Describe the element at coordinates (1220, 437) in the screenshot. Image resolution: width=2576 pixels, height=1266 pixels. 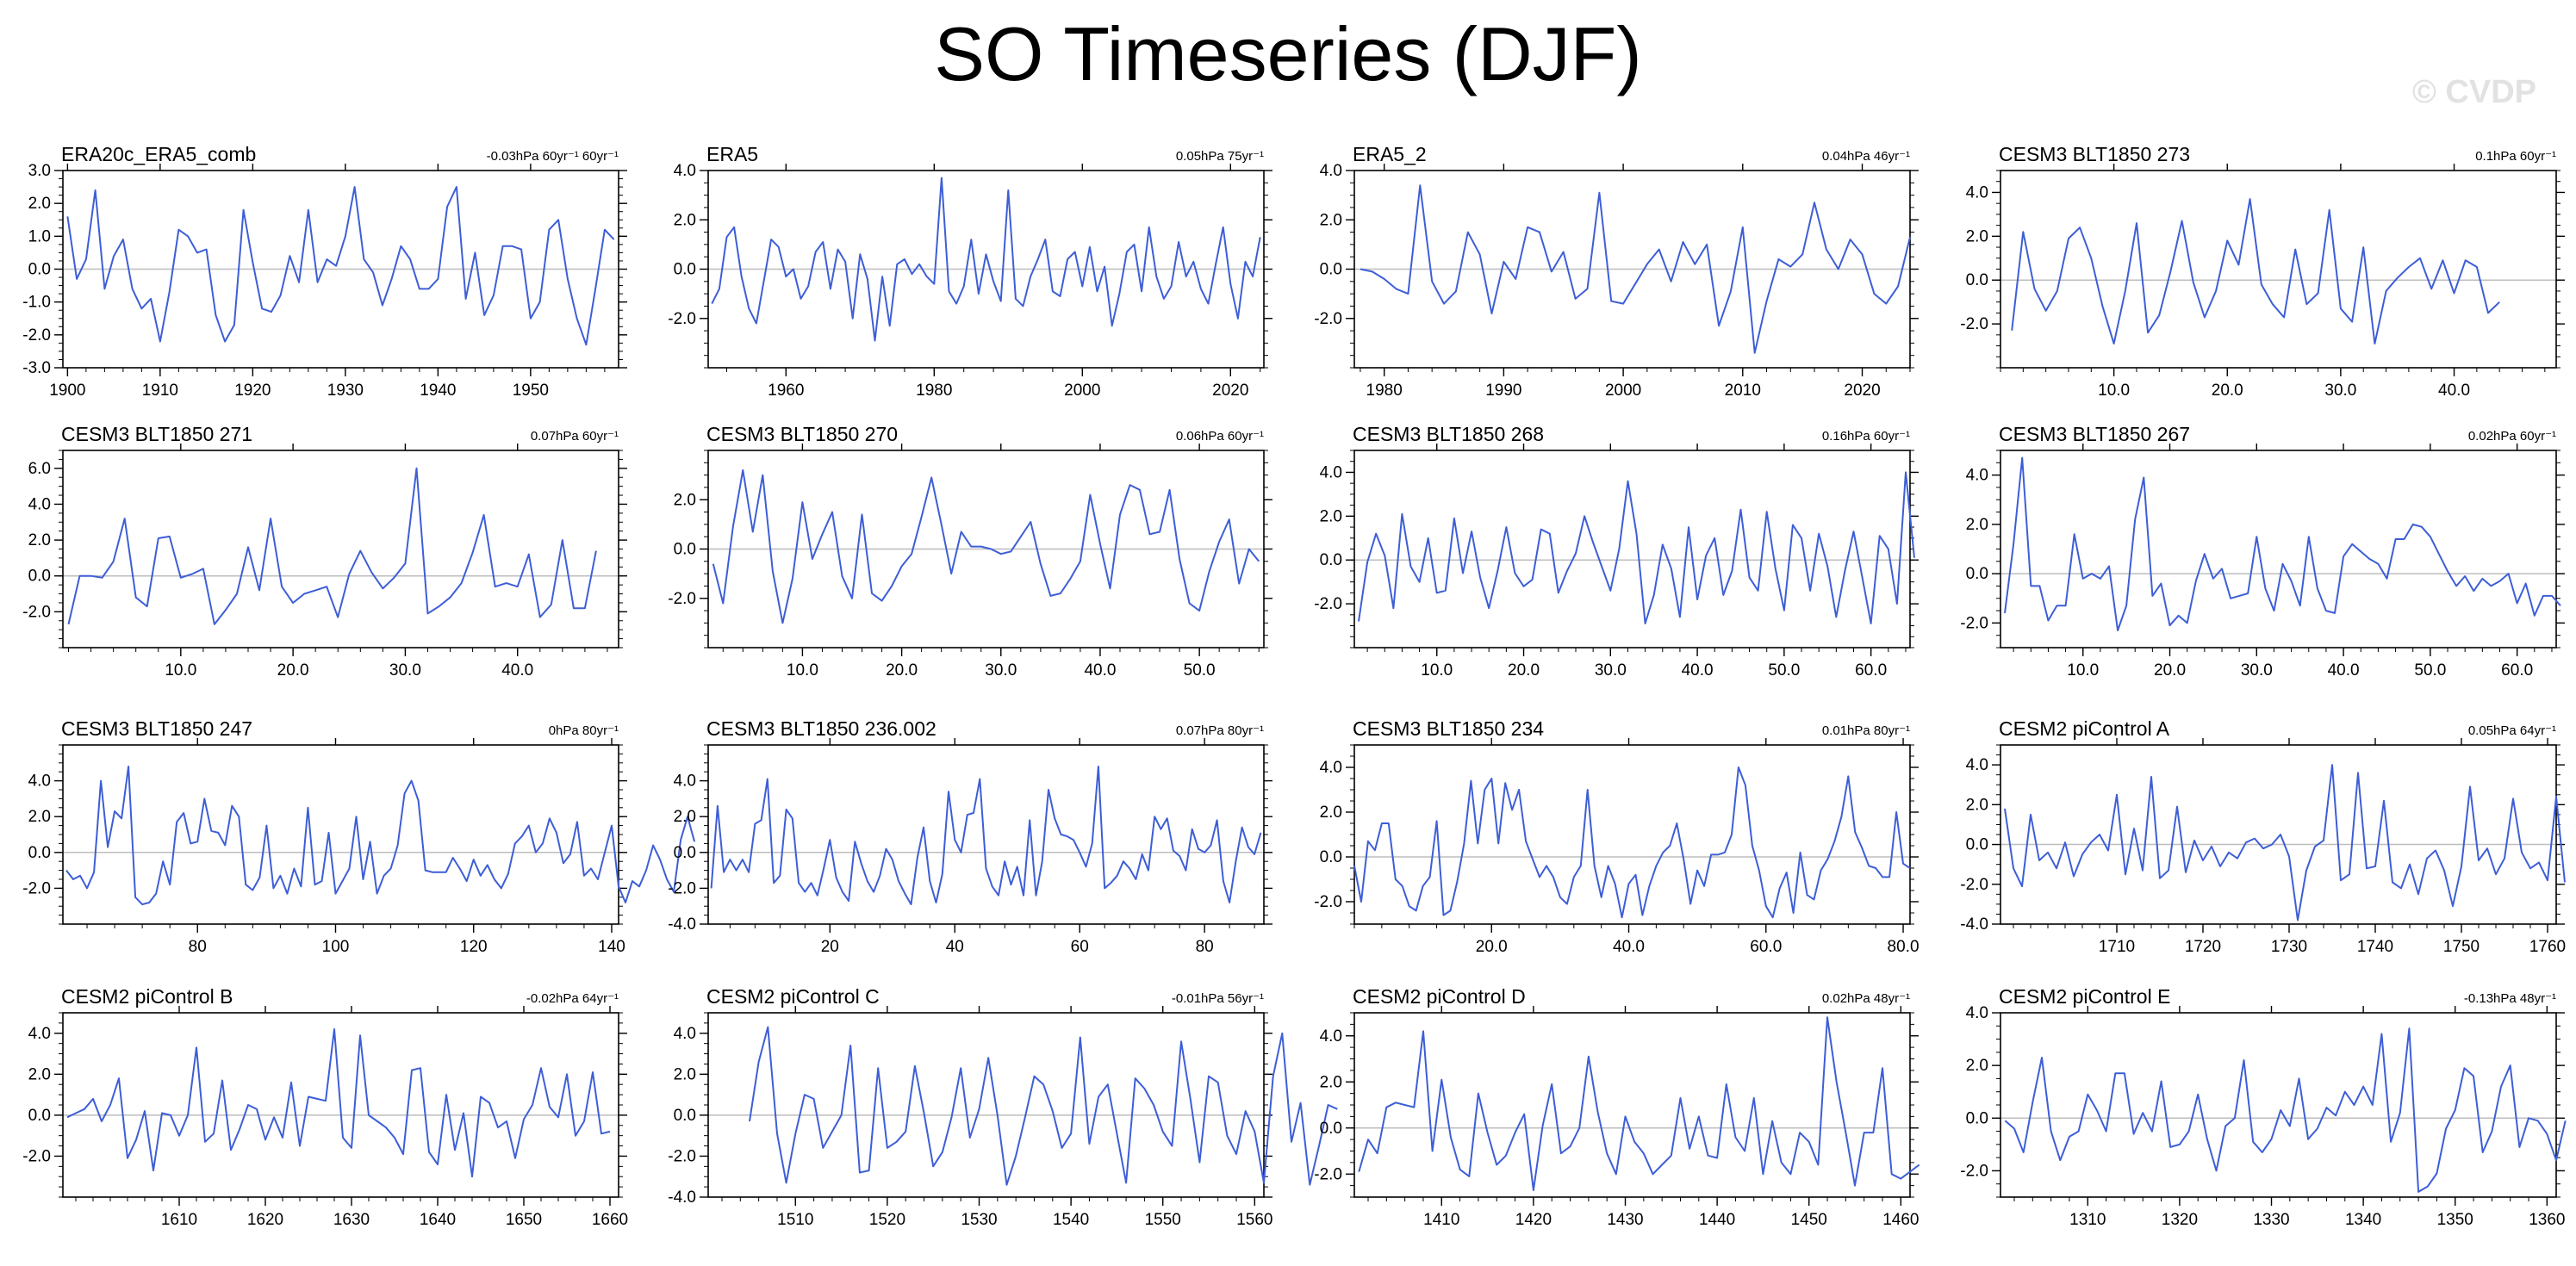
I see `trend-label: 0.06hPa 60yr⁻¹` at that location.